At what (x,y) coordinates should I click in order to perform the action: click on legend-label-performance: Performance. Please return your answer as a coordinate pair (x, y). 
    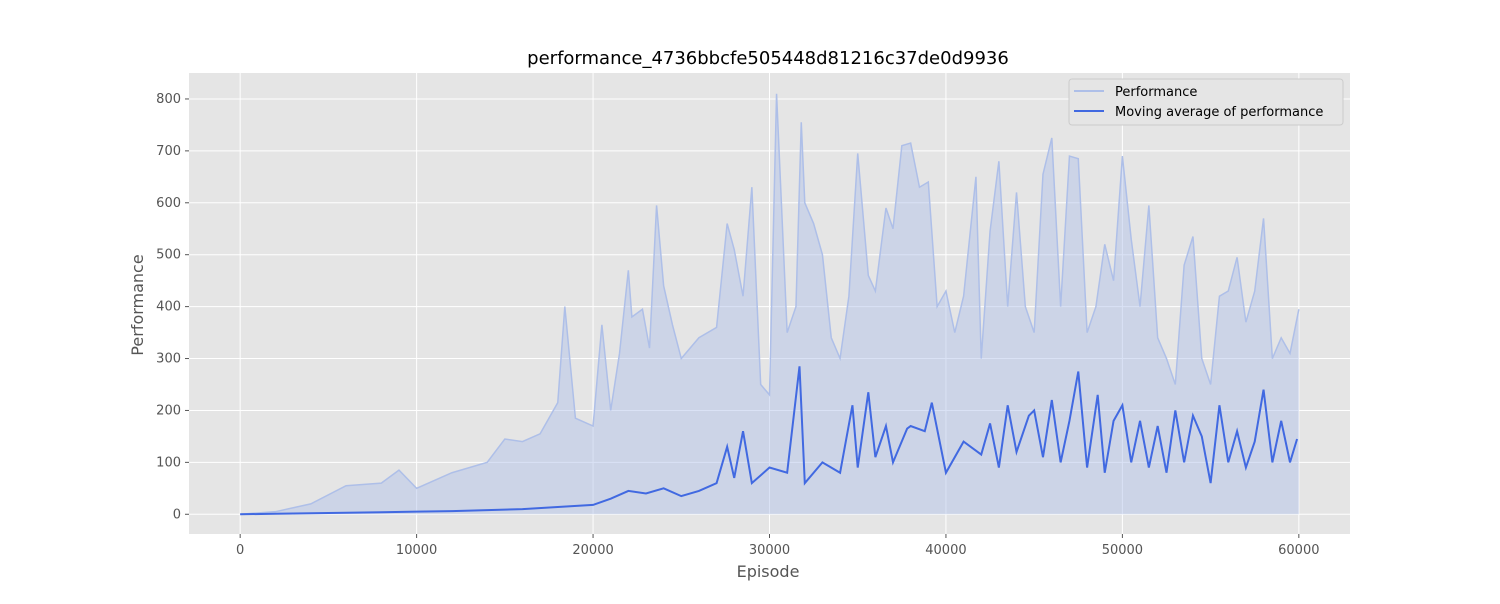
    Looking at the image, I should click on (1156, 92).